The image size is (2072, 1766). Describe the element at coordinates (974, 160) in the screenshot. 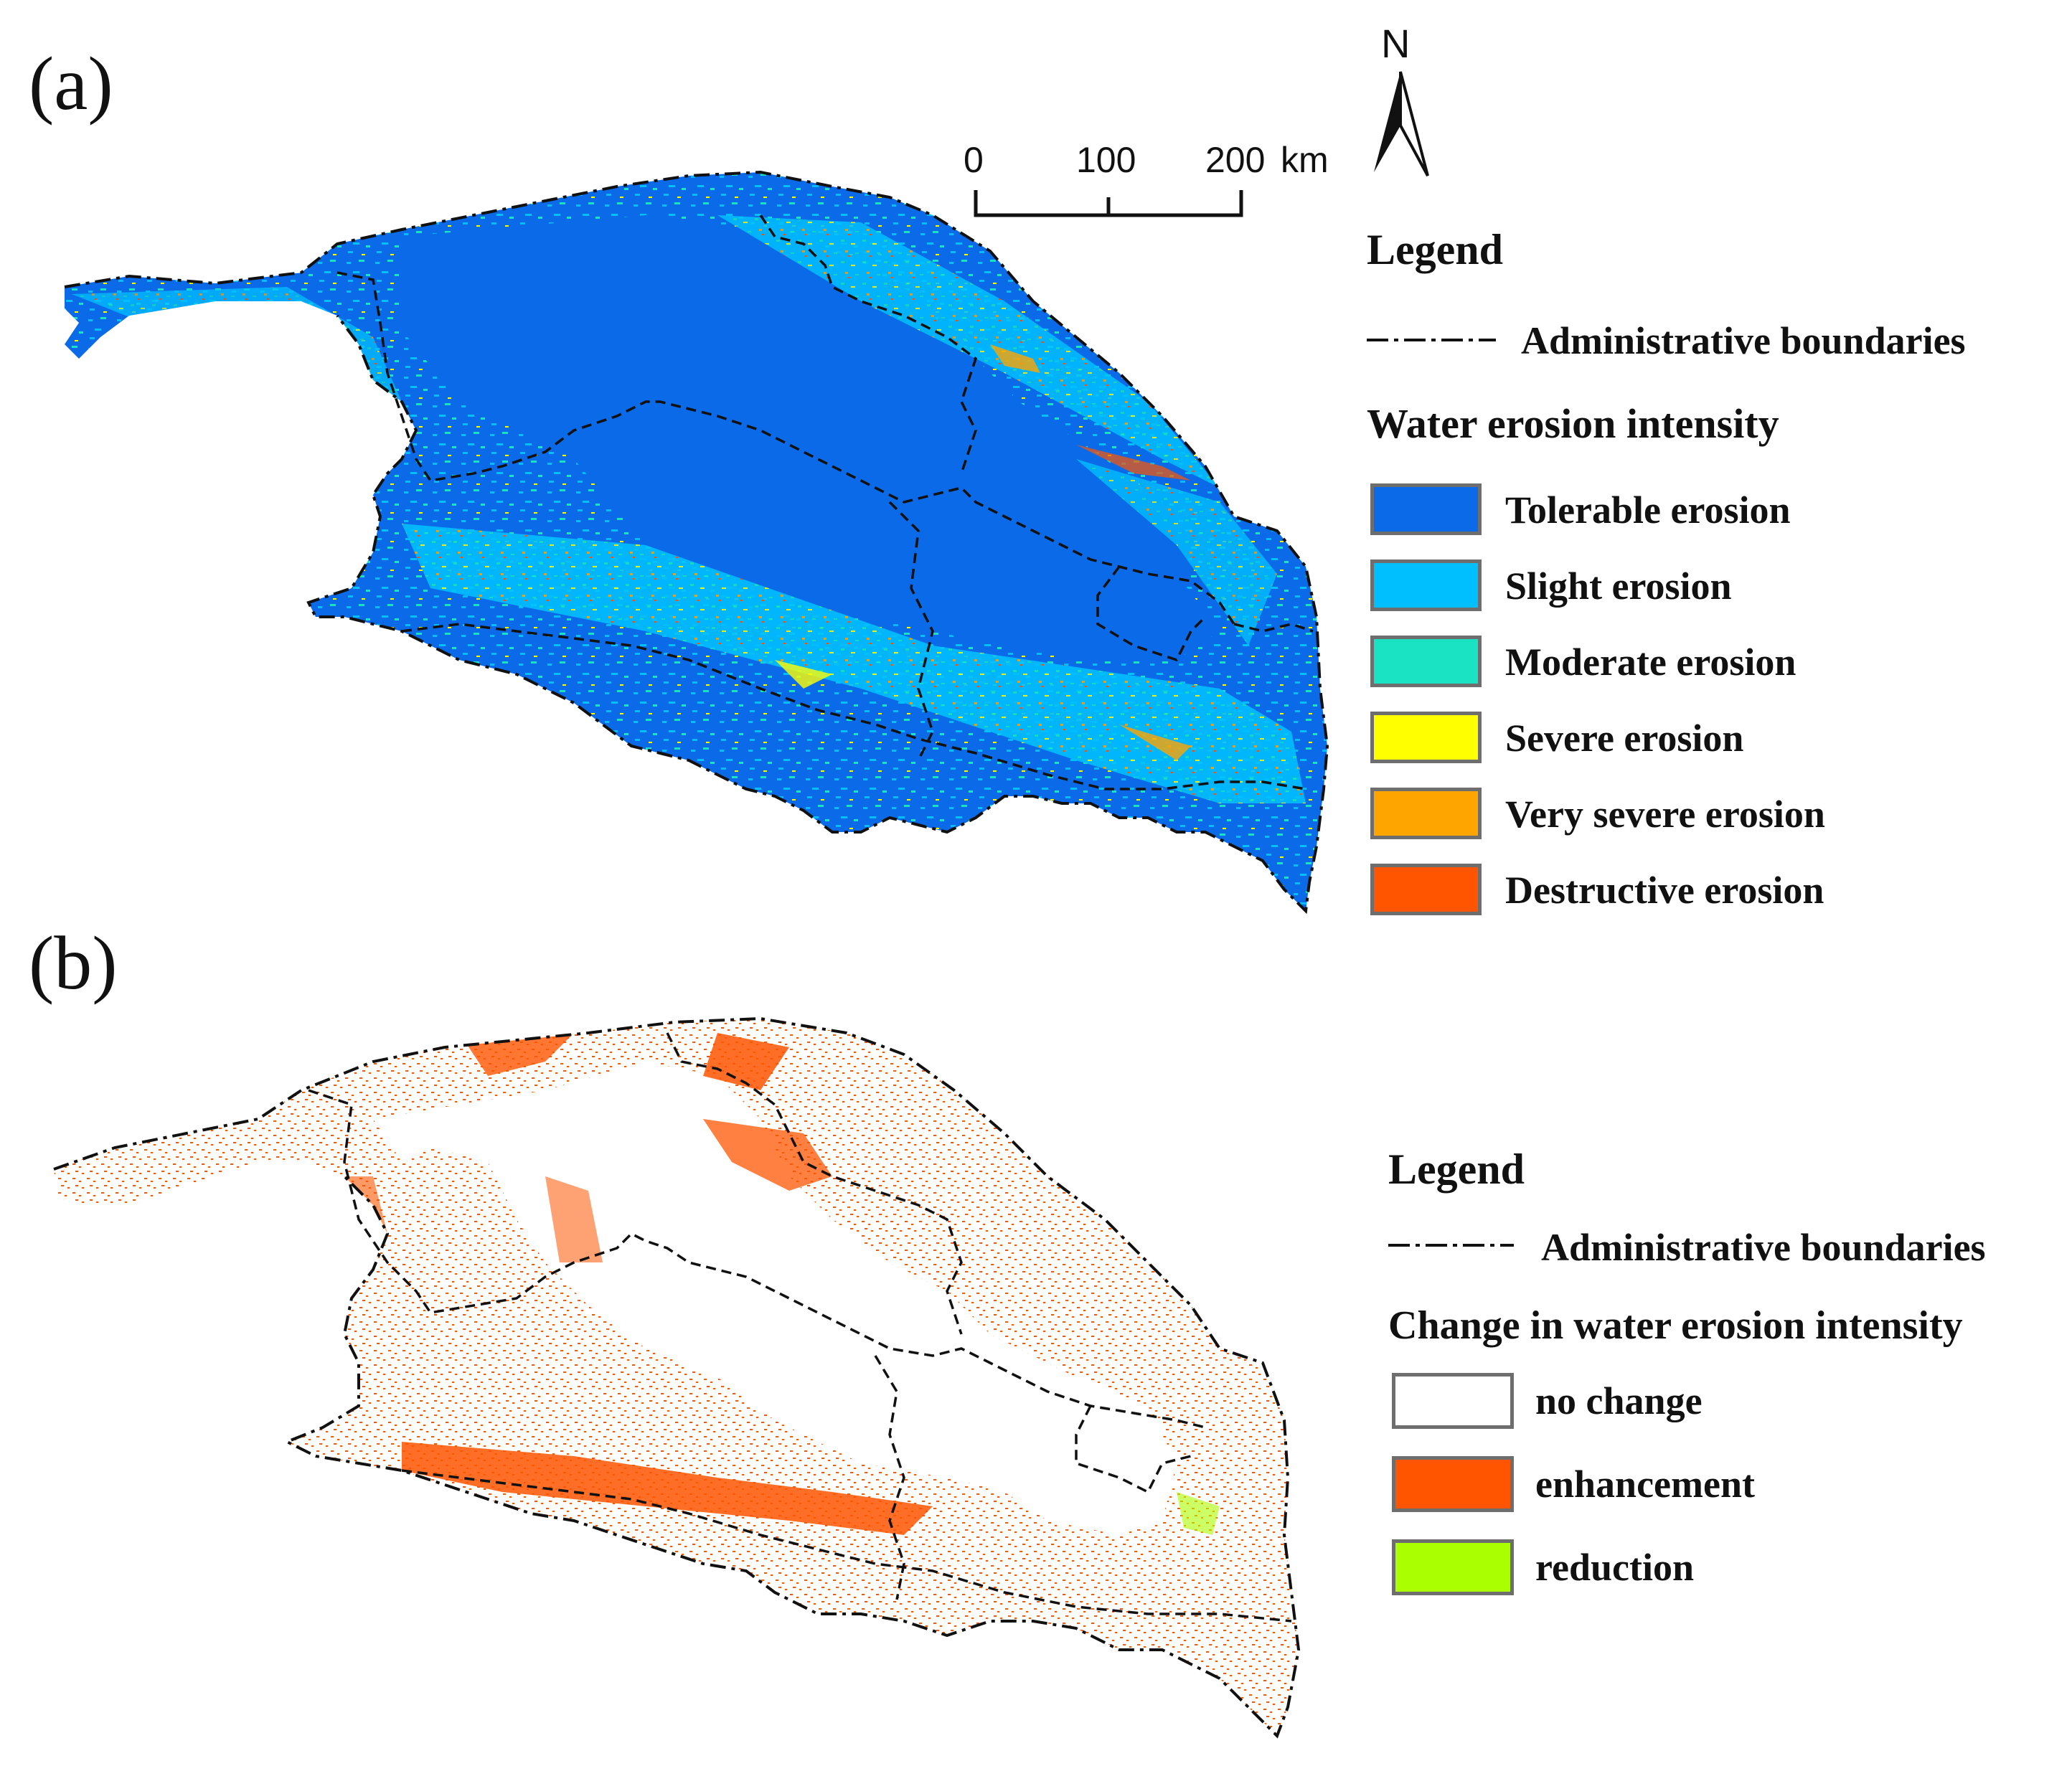

I see `scale-tick-0: 0` at that location.